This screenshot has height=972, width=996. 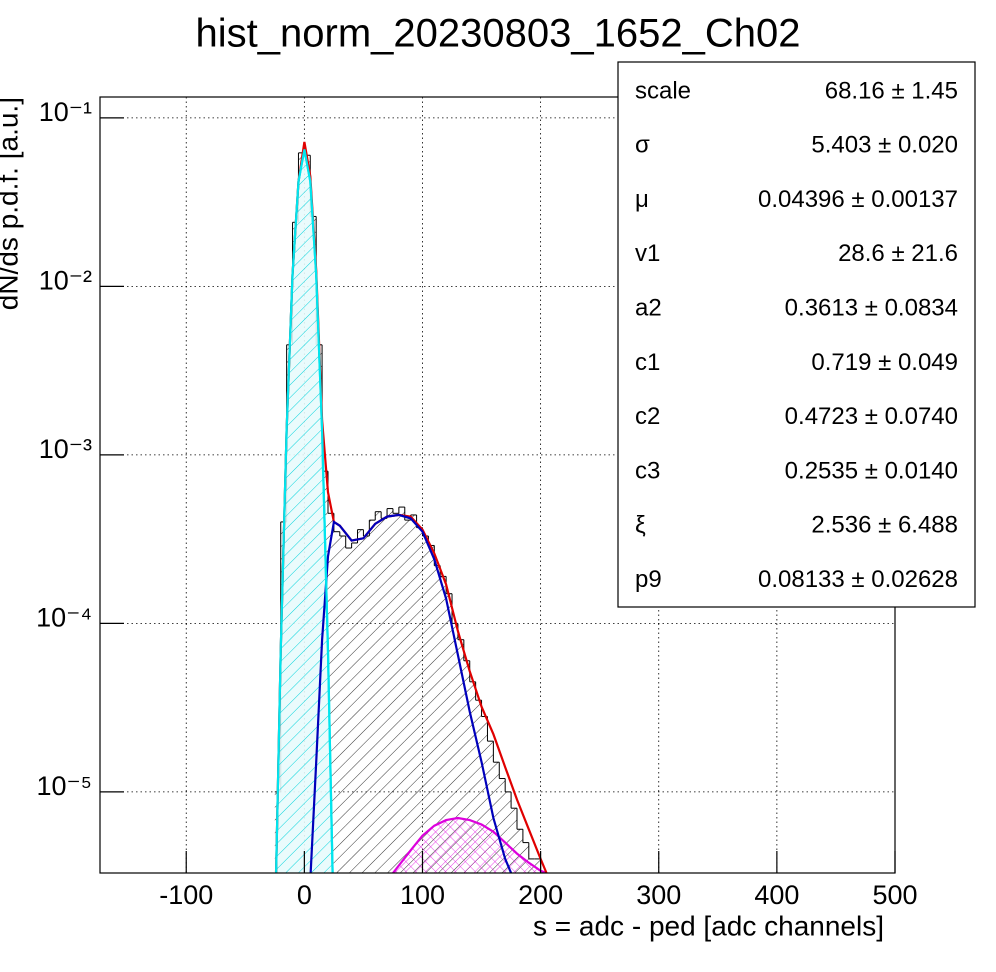 I want to click on y-tick-label: 10⁻⁴, so click(x=64, y=617).